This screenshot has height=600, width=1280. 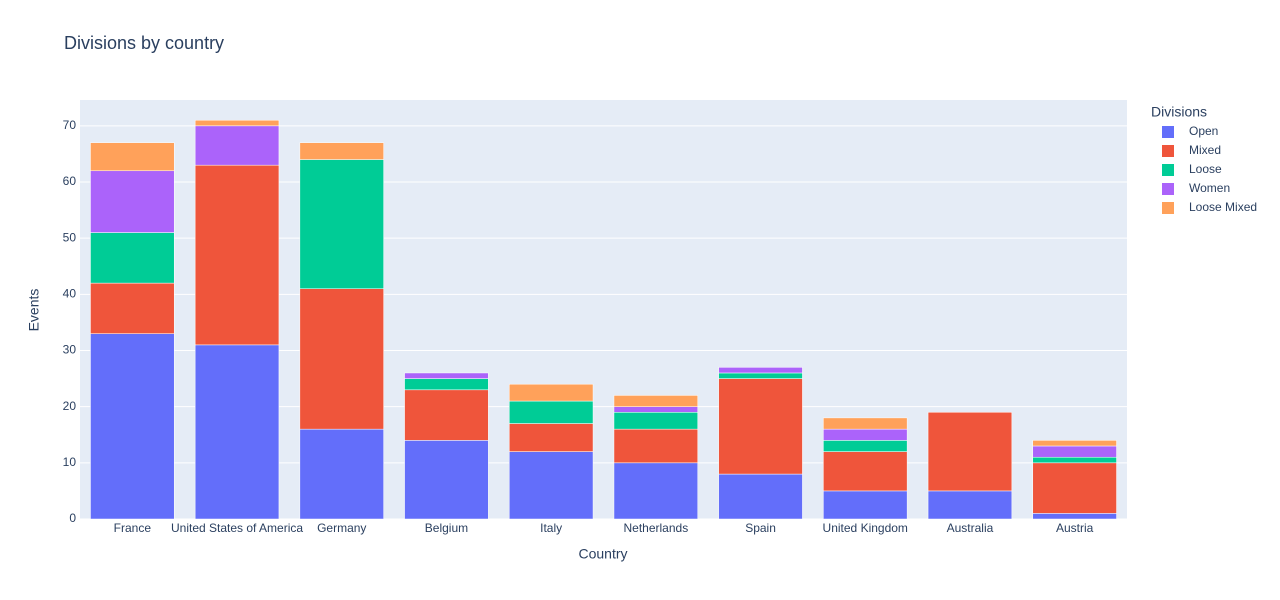 What do you see at coordinates (551, 528) in the screenshot?
I see `x-tick-label: Italy` at bounding box center [551, 528].